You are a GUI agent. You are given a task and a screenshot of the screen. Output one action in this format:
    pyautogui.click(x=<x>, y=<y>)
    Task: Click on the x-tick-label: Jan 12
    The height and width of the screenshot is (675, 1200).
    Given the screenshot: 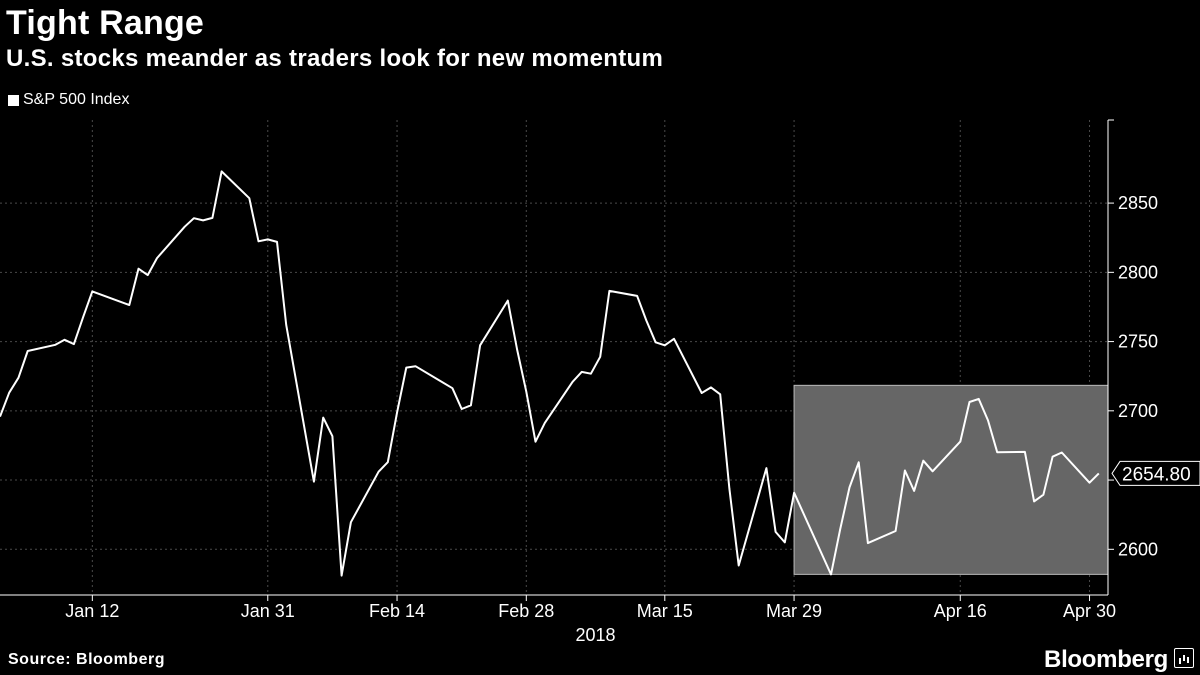 What is the action you would take?
    pyautogui.click(x=92, y=611)
    